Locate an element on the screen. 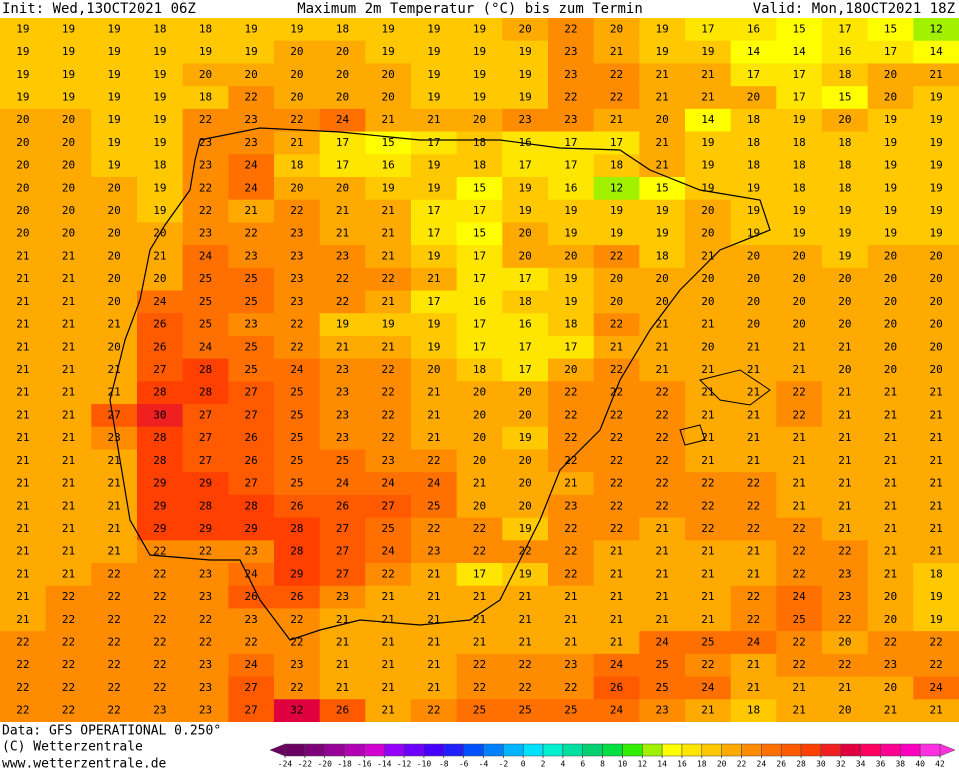 The image size is (959, 776). temperature-value: 15 is located at coordinates (662, 187).